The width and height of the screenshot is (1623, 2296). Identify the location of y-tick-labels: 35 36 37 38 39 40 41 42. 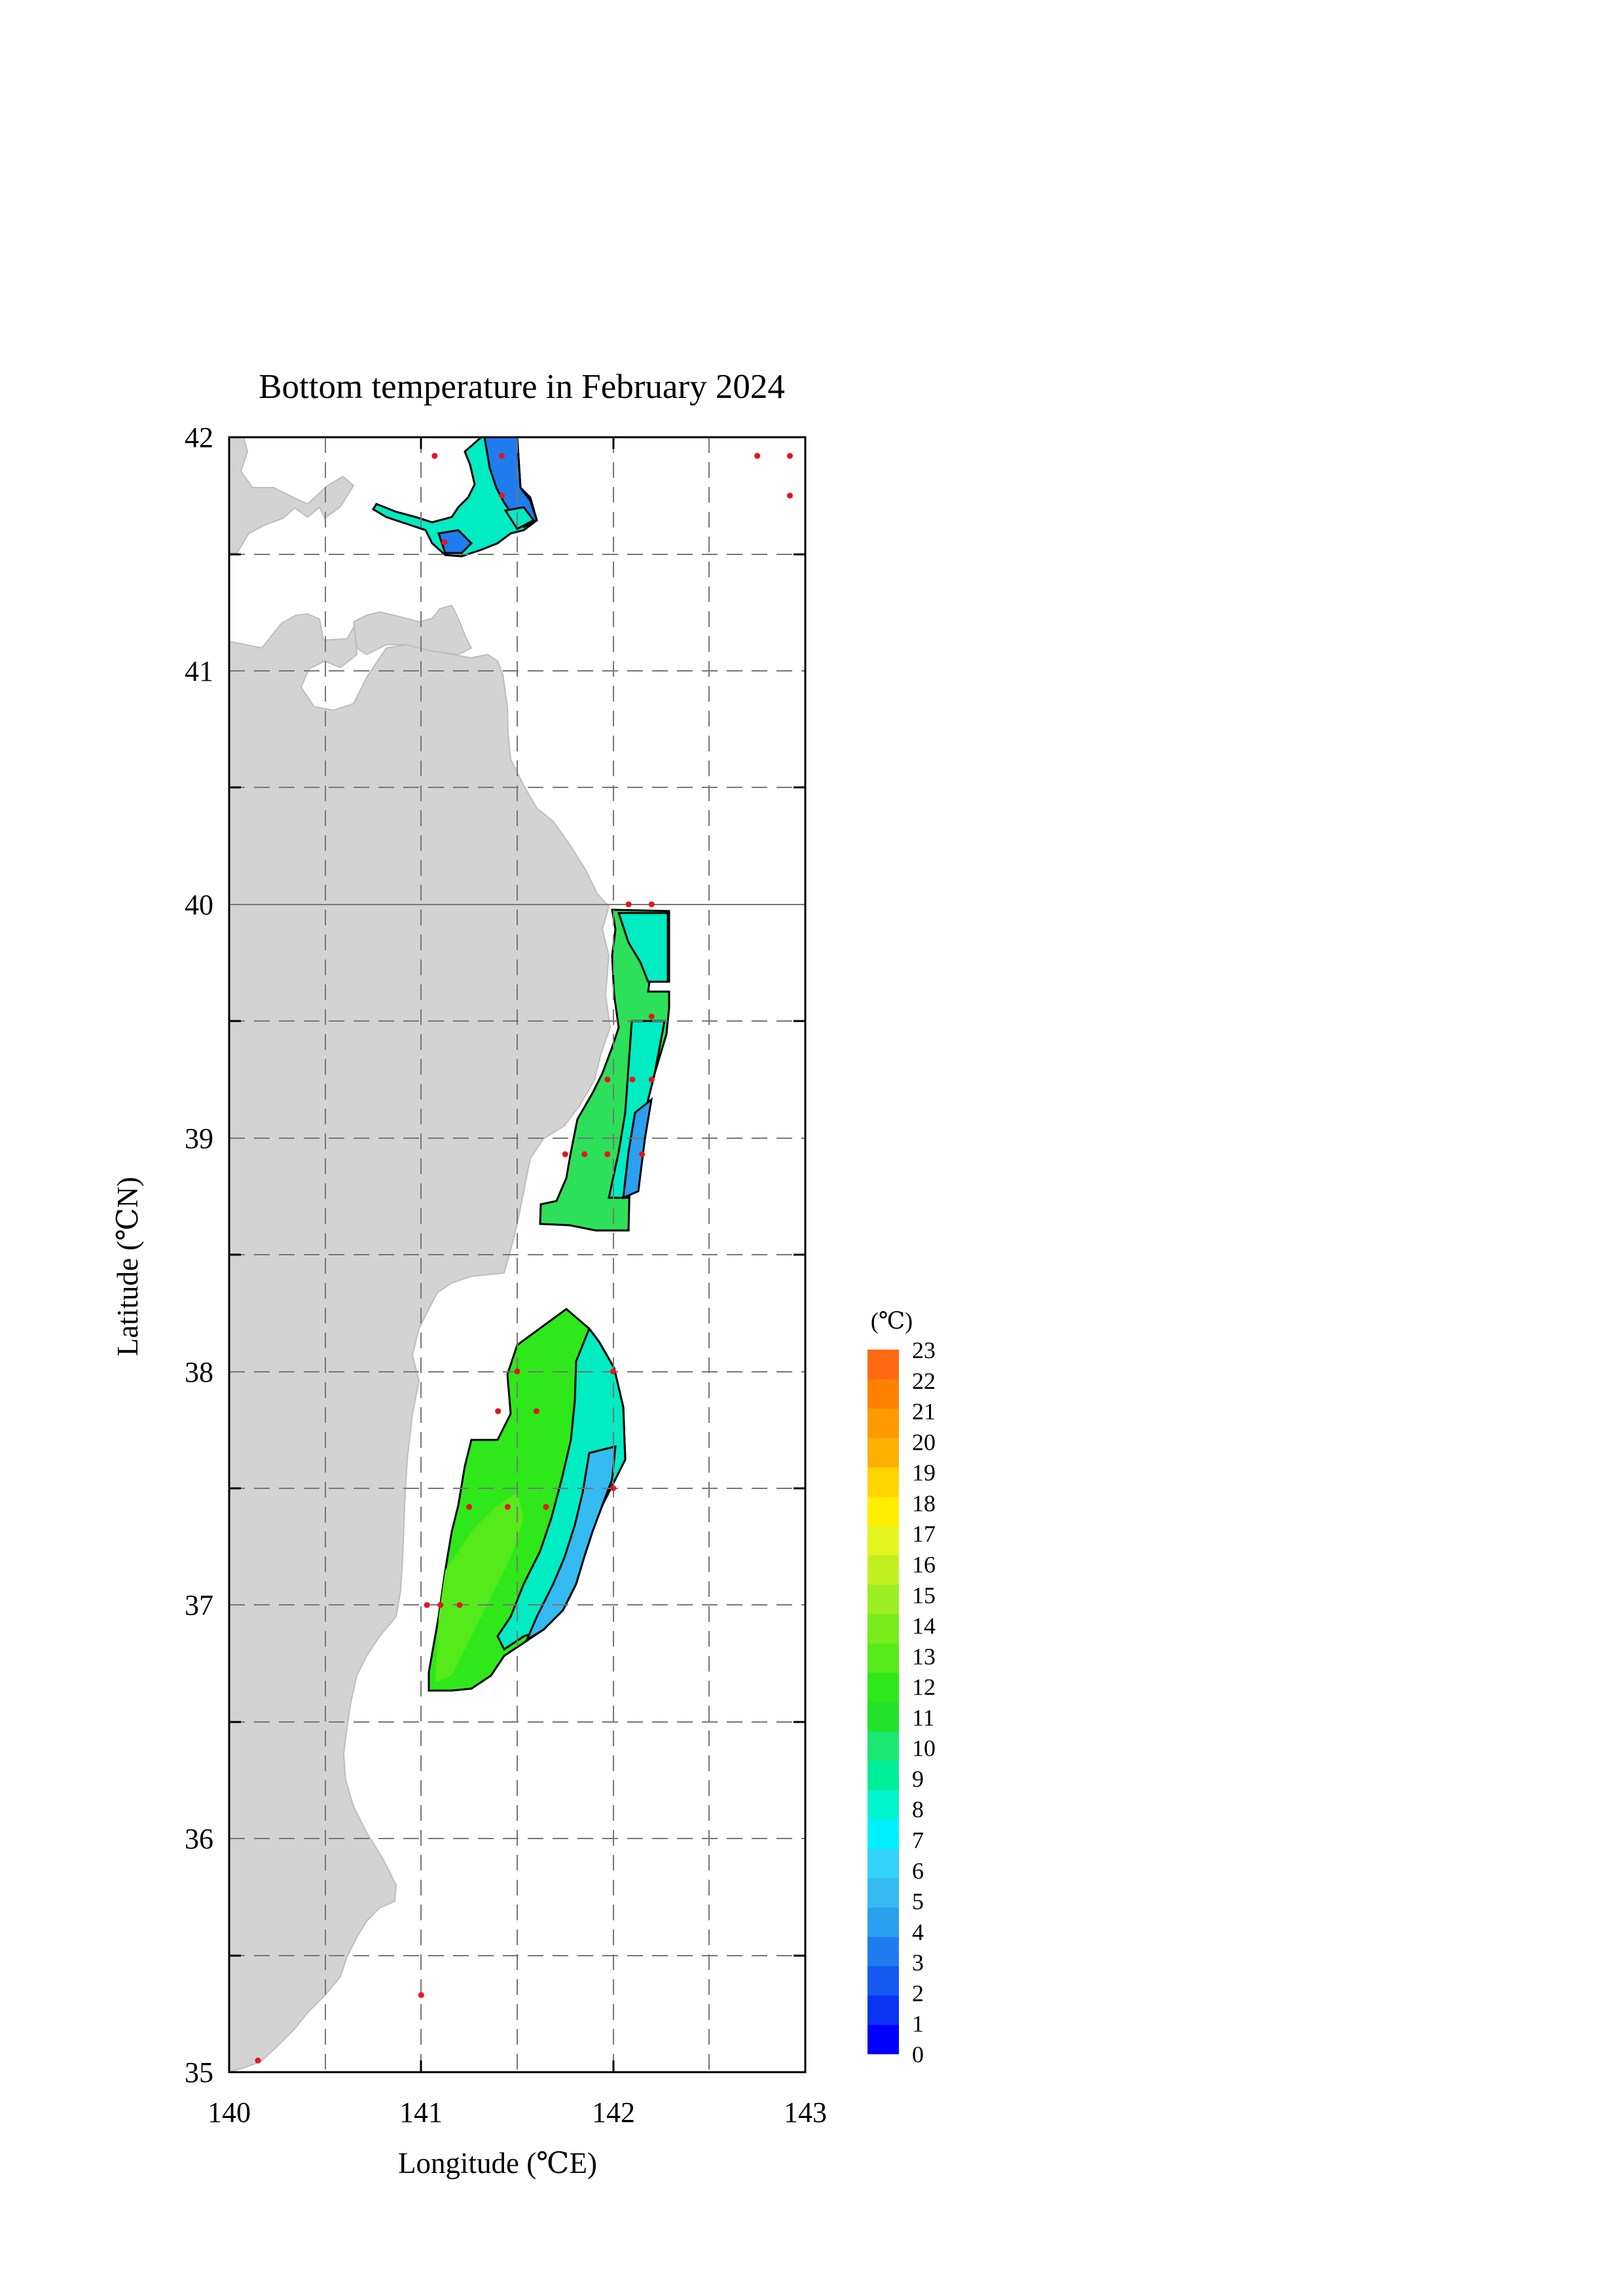
(199, 1255).